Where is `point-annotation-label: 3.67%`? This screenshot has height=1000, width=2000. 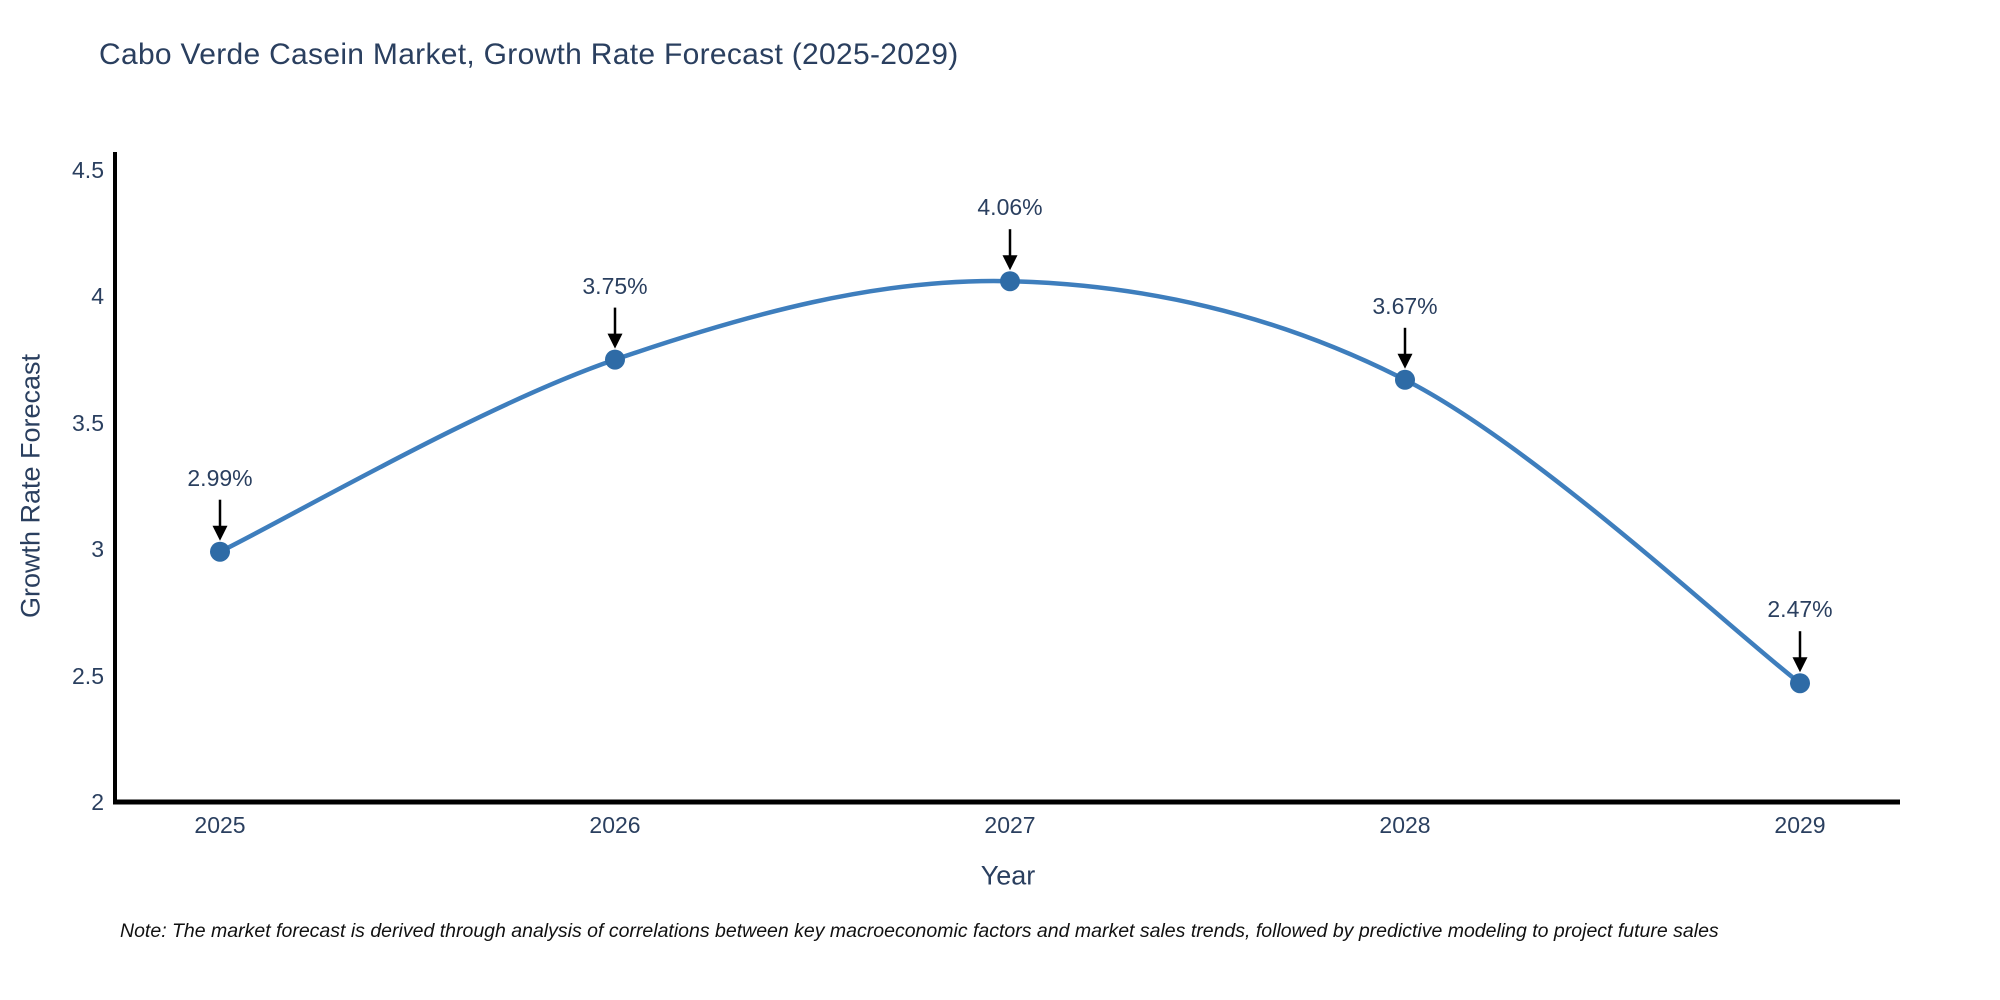
point-annotation-label: 3.67% is located at coordinates (1405, 305).